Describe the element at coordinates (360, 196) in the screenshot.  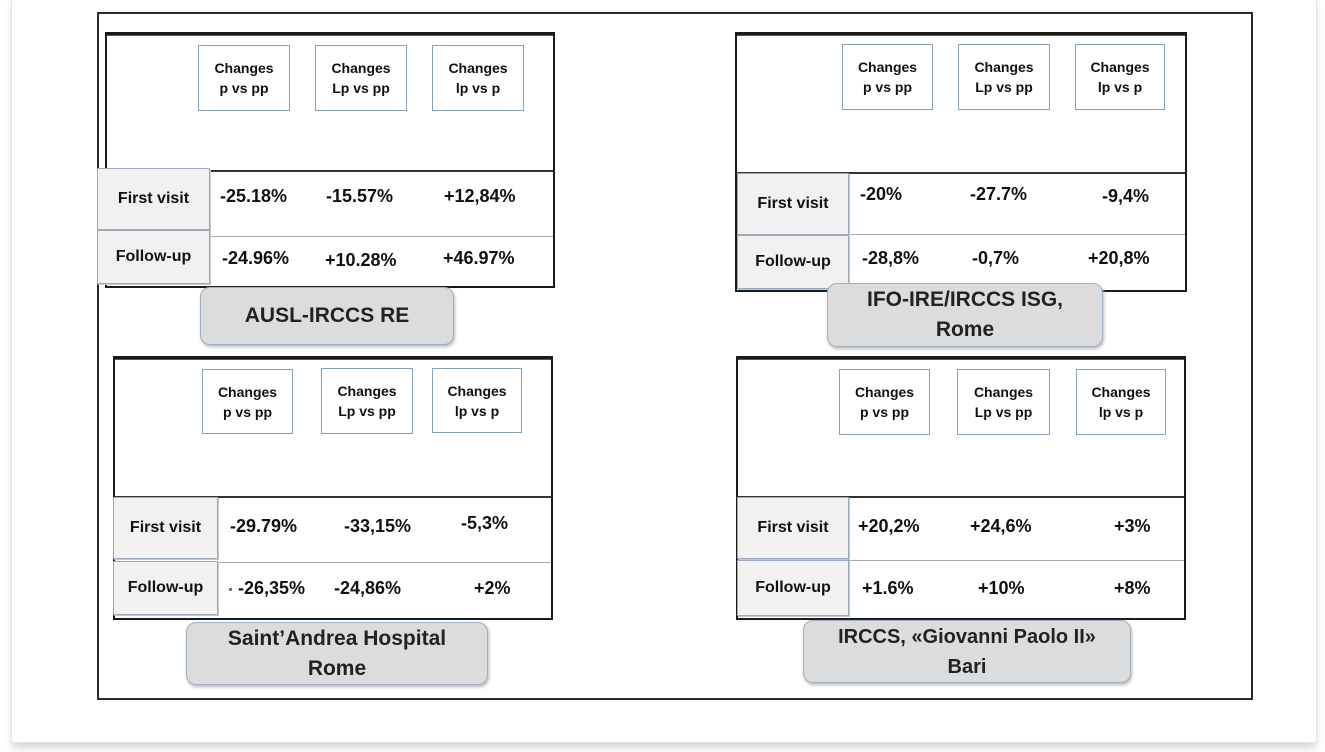
I see `value-first-visit-lp-vs-pp: -15.57%` at that location.